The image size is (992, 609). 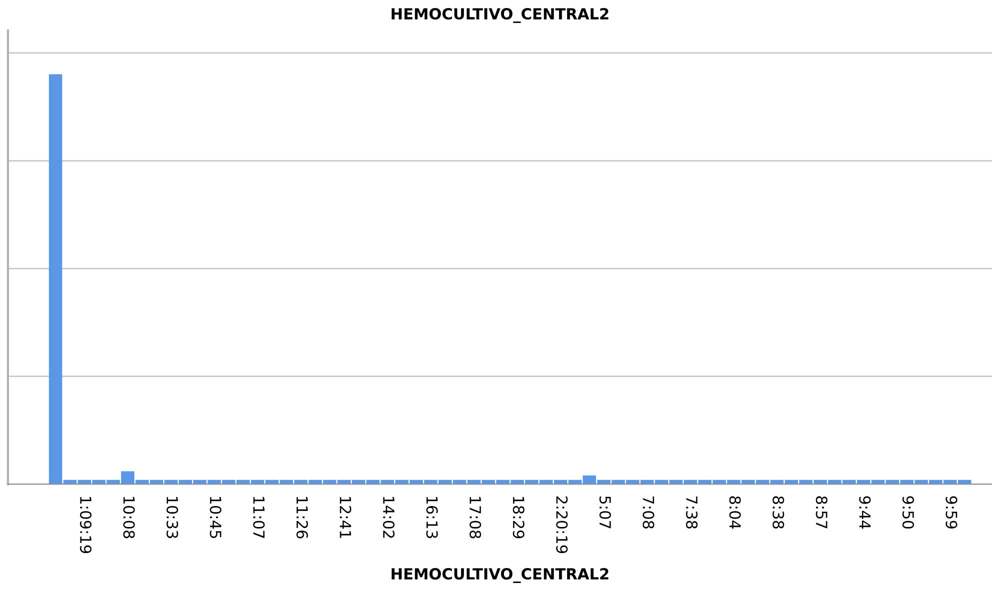 I want to click on x-tick-label: 2:20:19, so click(x=562, y=525).